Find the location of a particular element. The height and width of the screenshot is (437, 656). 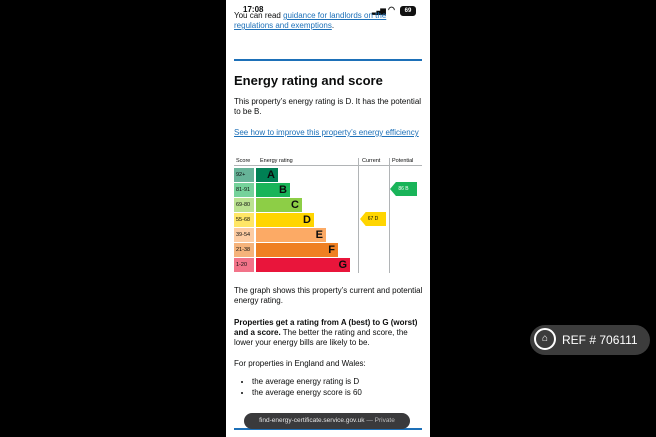

band-range: 81-91 is located at coordinates (244, 190).